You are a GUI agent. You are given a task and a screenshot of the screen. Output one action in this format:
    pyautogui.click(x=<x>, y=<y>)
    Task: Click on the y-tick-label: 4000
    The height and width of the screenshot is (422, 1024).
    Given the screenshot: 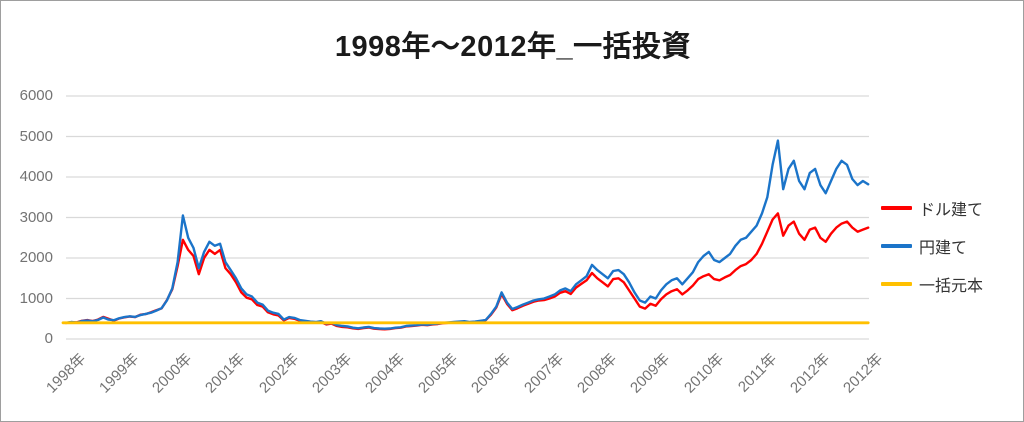 What is the action you would take?
    pyautogui.click(x=36, y=176)
    